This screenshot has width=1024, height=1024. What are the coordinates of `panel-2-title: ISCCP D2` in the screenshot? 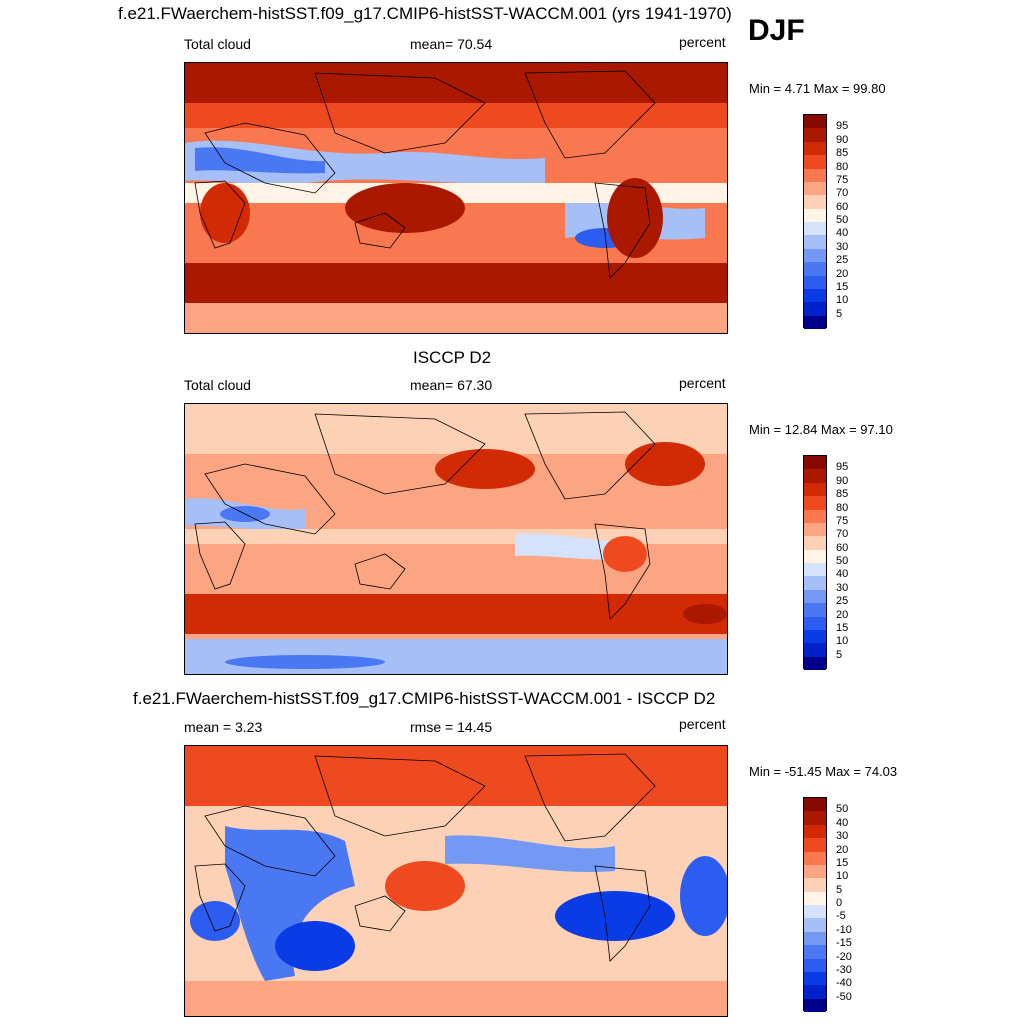 It's located at (452, 357).